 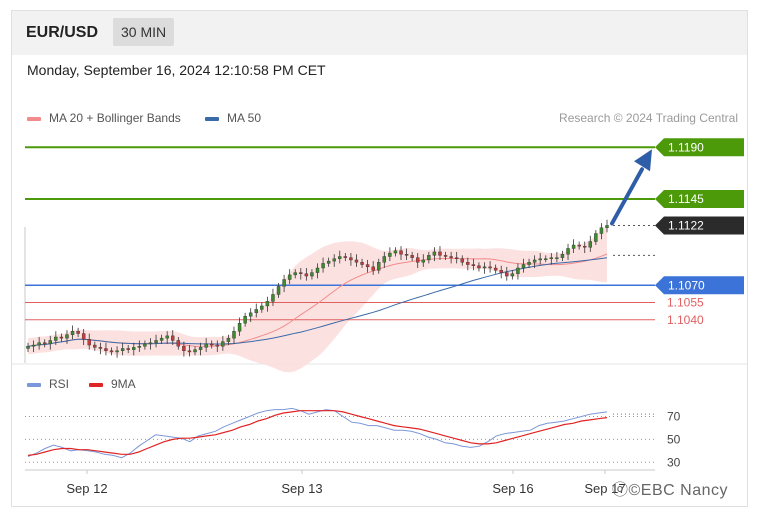 I want to click on legend-ma50-label: MA 50, so click(x=244, y=118).